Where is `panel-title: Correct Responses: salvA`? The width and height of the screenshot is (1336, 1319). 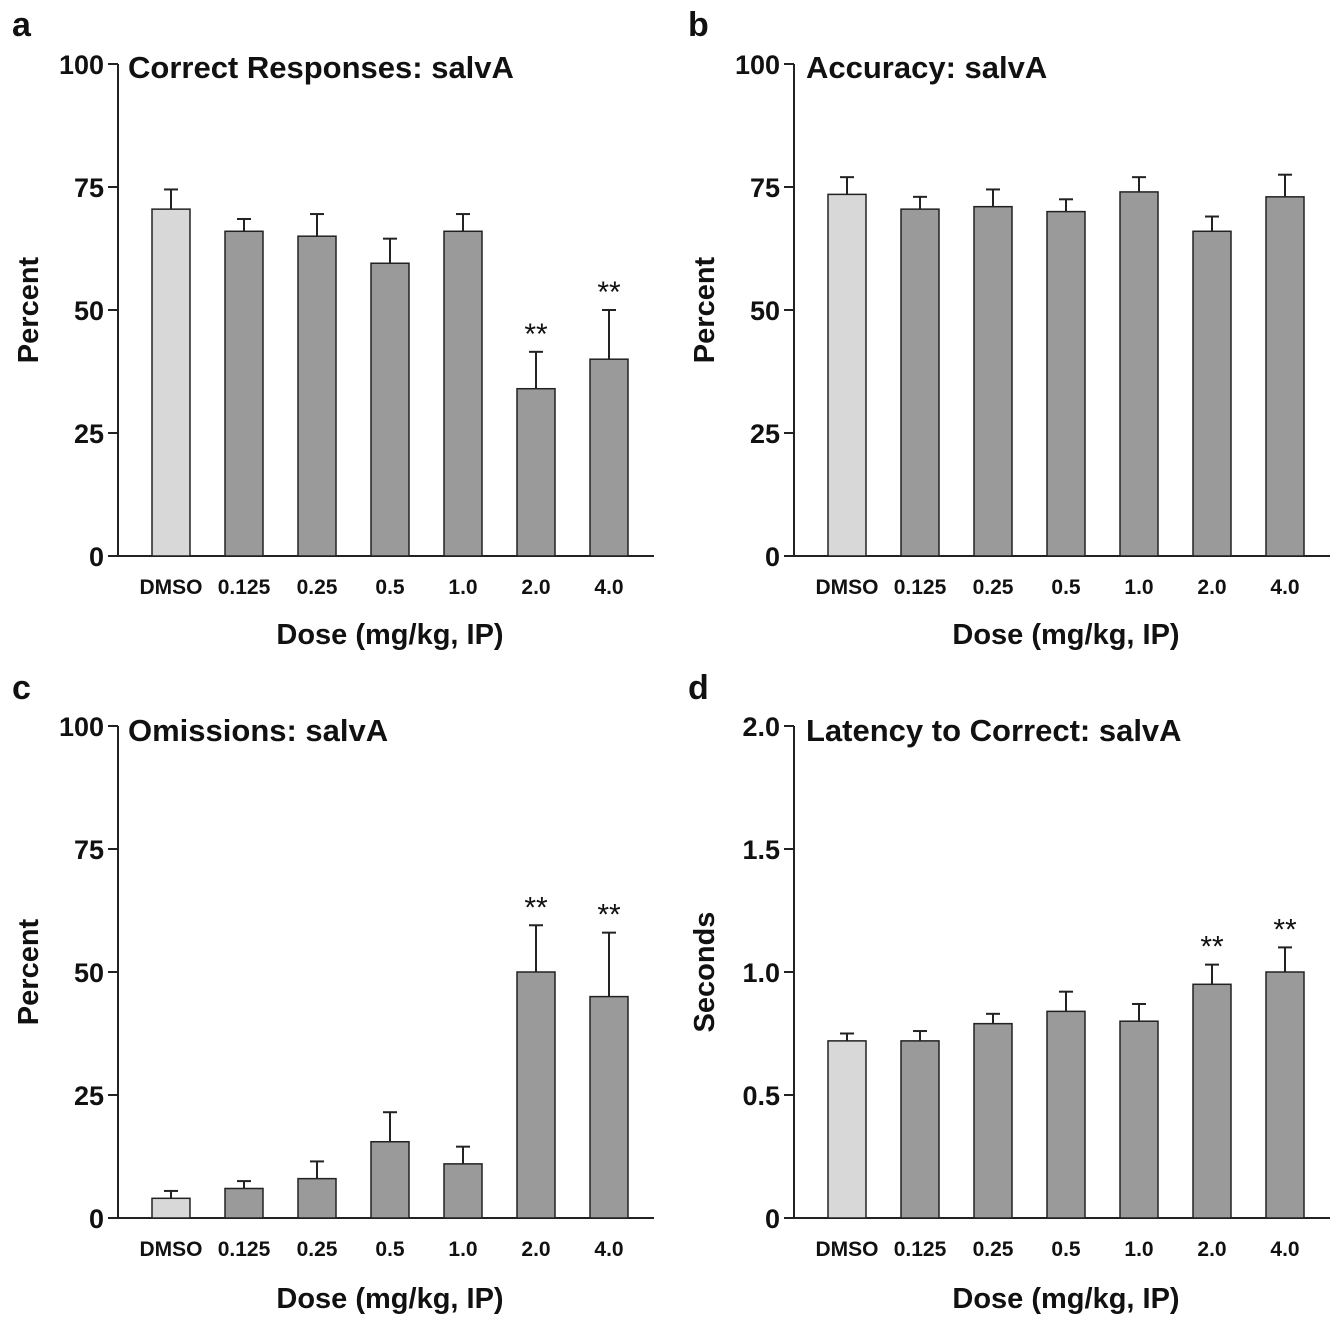 panel-title: Correct Responses: salvA is located at coordinates (321, 67).